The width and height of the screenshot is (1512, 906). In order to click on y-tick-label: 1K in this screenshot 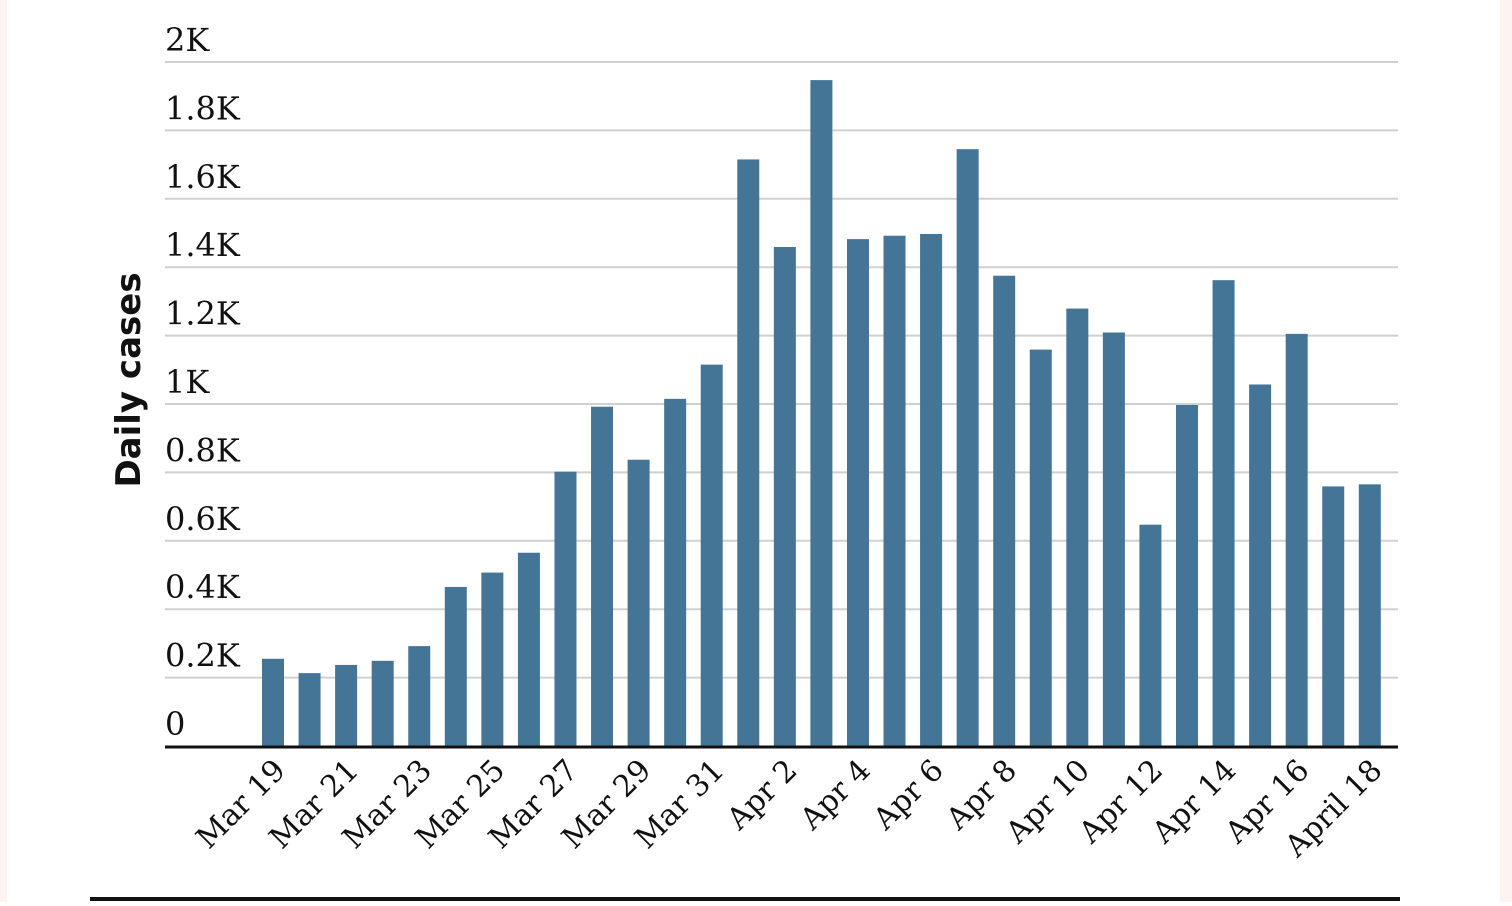, I will do `click(187, 382)`.